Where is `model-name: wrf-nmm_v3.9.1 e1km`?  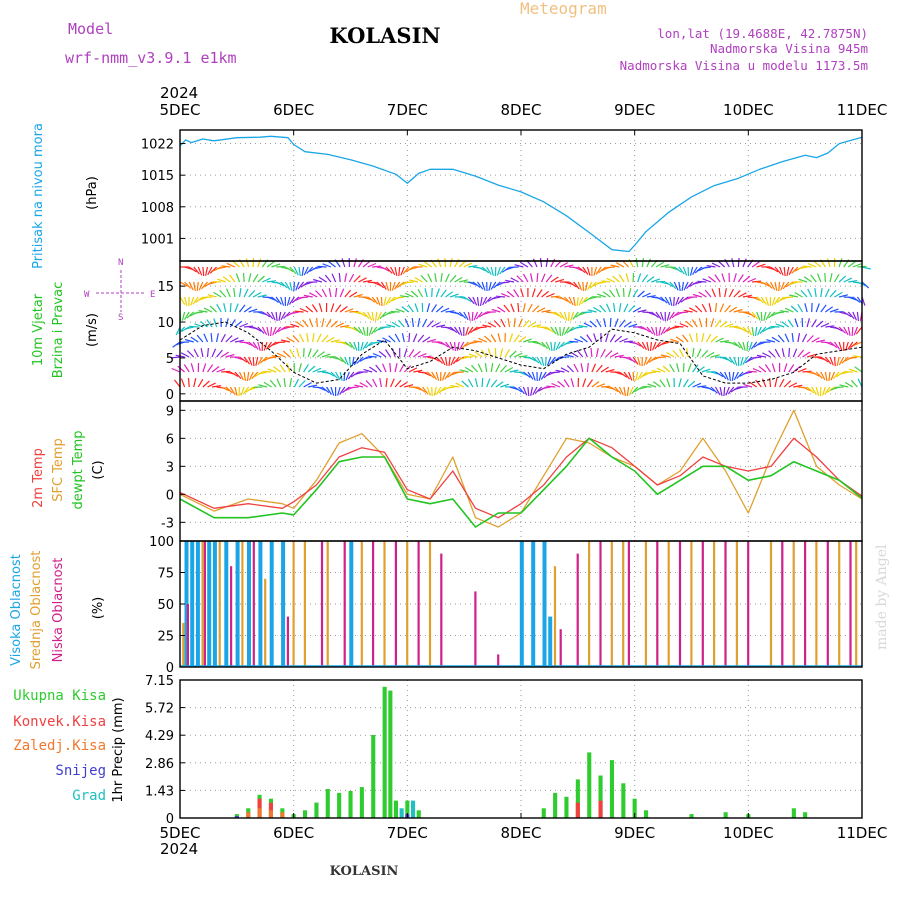
model-name: wrf-nmm_v3.9.1 e1km is located at coordinates (151, 58).